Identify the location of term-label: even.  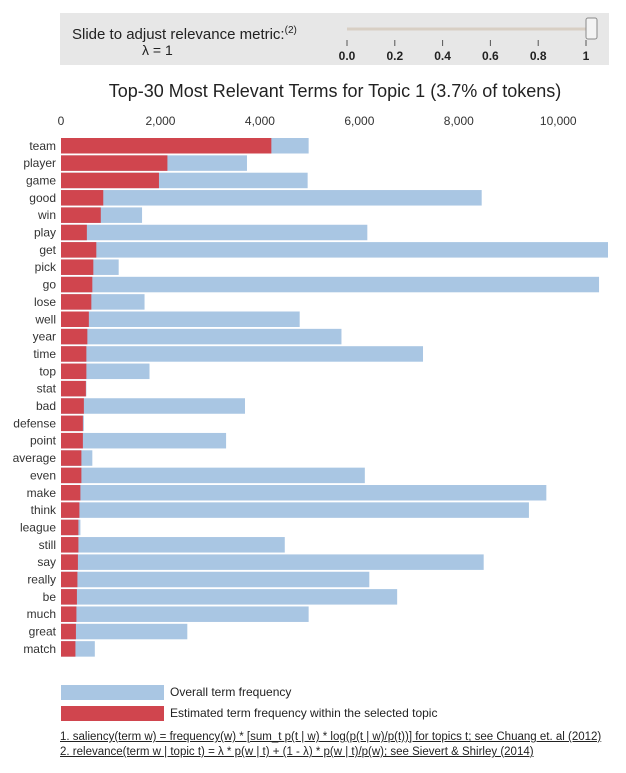
(43, 475).